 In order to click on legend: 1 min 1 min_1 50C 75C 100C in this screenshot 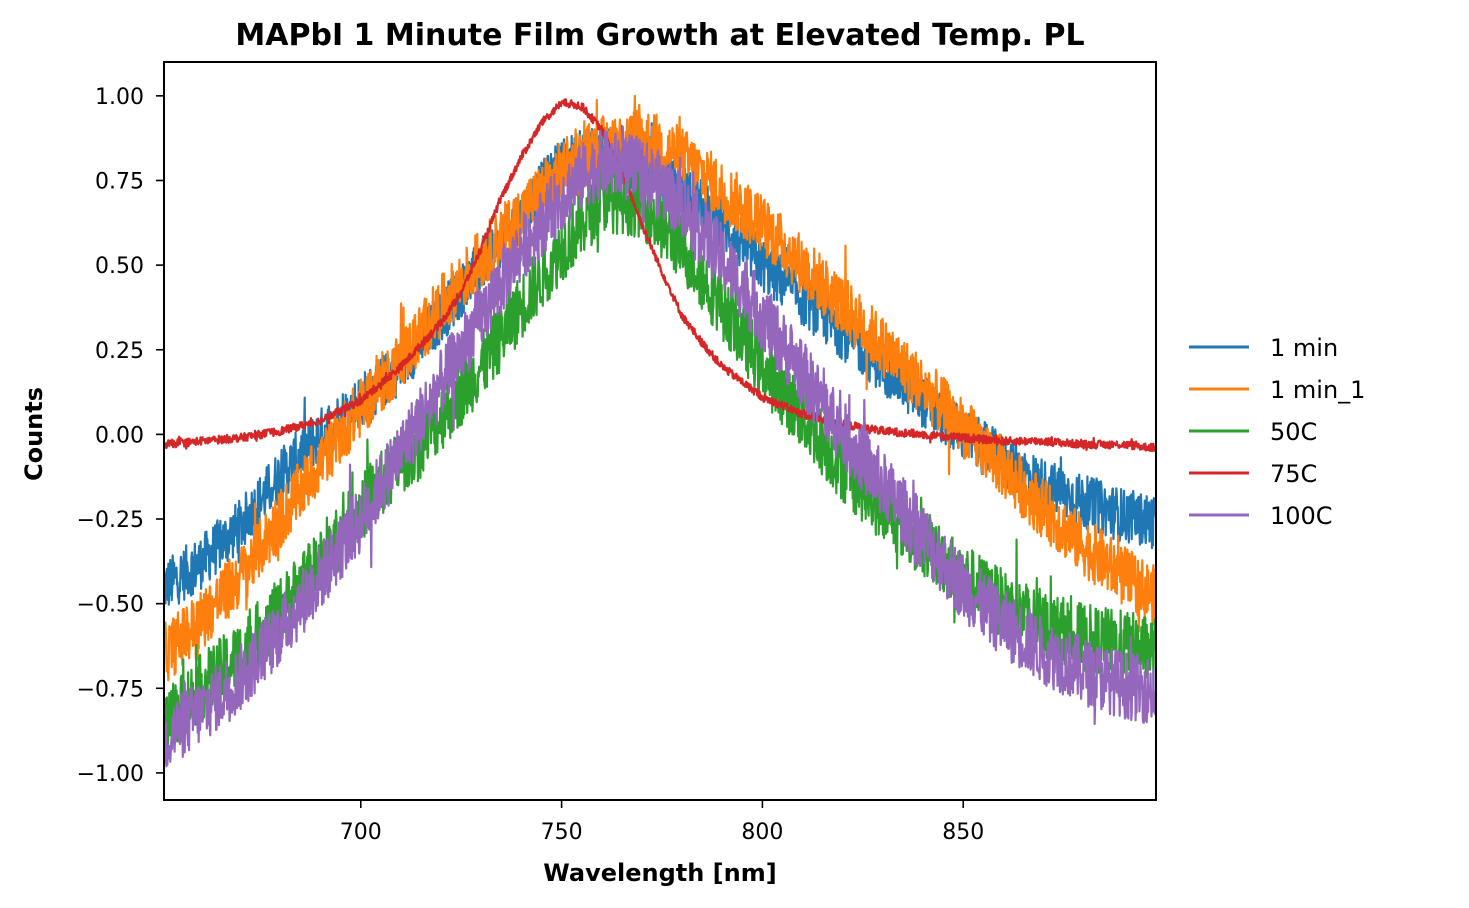, I will do `click(1277, 432)`.